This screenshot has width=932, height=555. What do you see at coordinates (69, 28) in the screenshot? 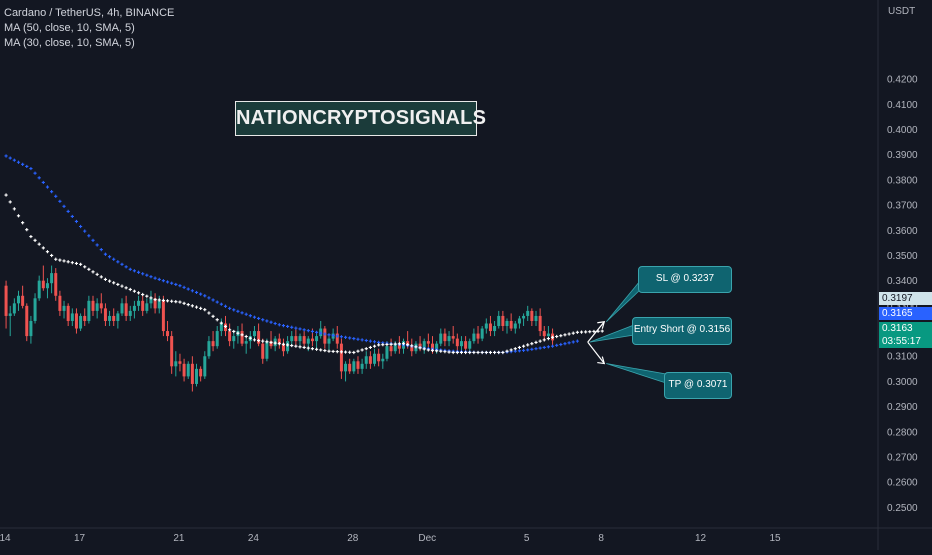
I see `legend-ma-50: MA (50, close, 10, SMA, 5)` at bounding box center [69, 28].